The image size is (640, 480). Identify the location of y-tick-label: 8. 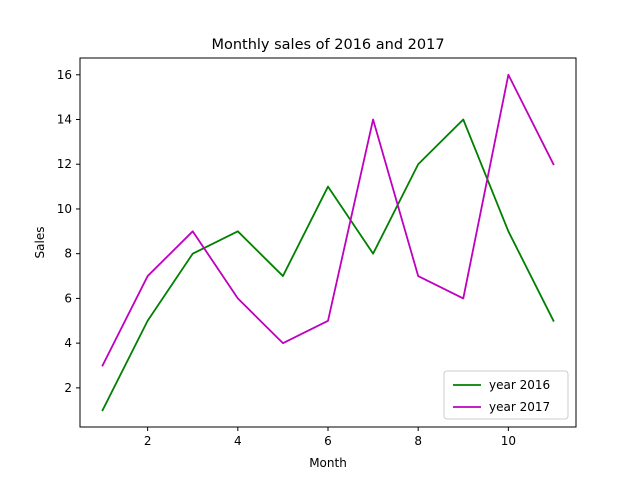
(68, 254).